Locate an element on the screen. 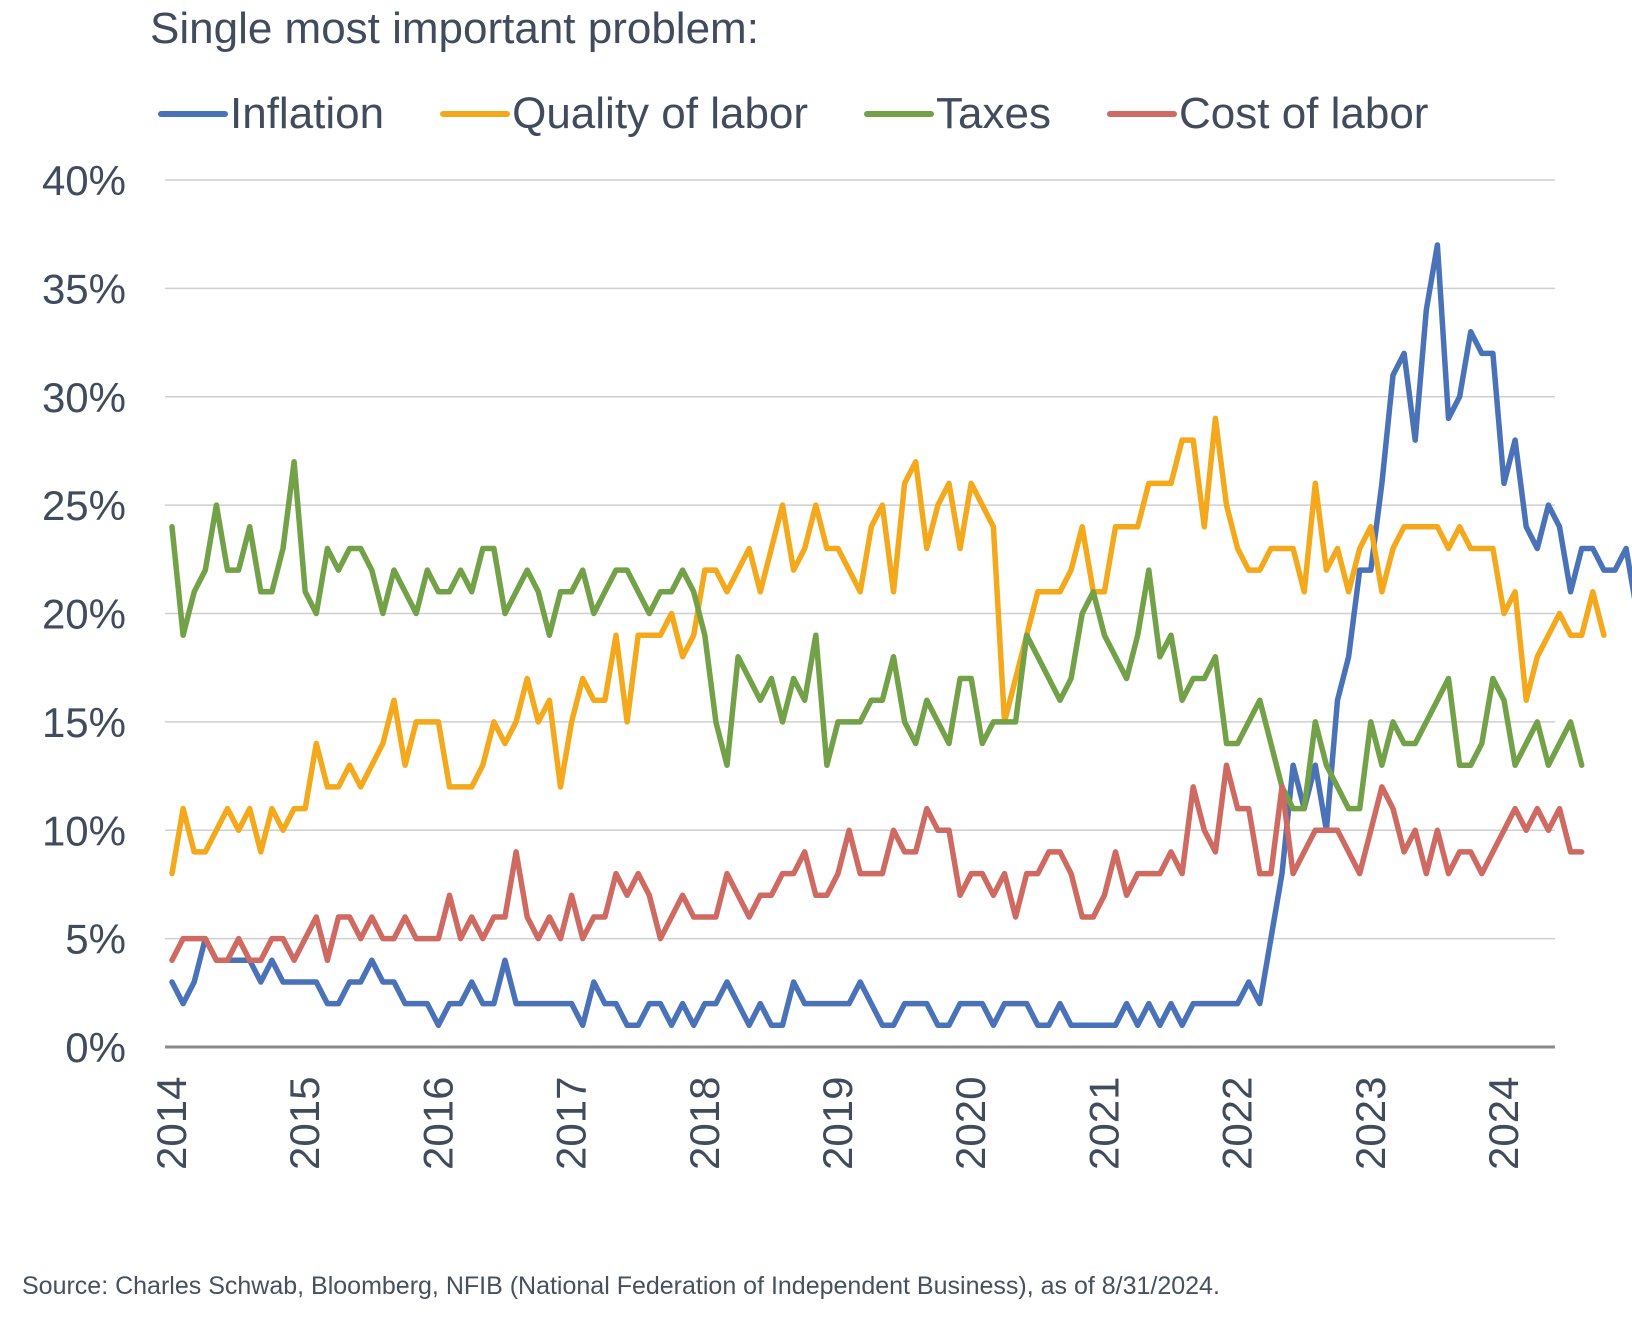  series-line is located at coordinates (877, 863).